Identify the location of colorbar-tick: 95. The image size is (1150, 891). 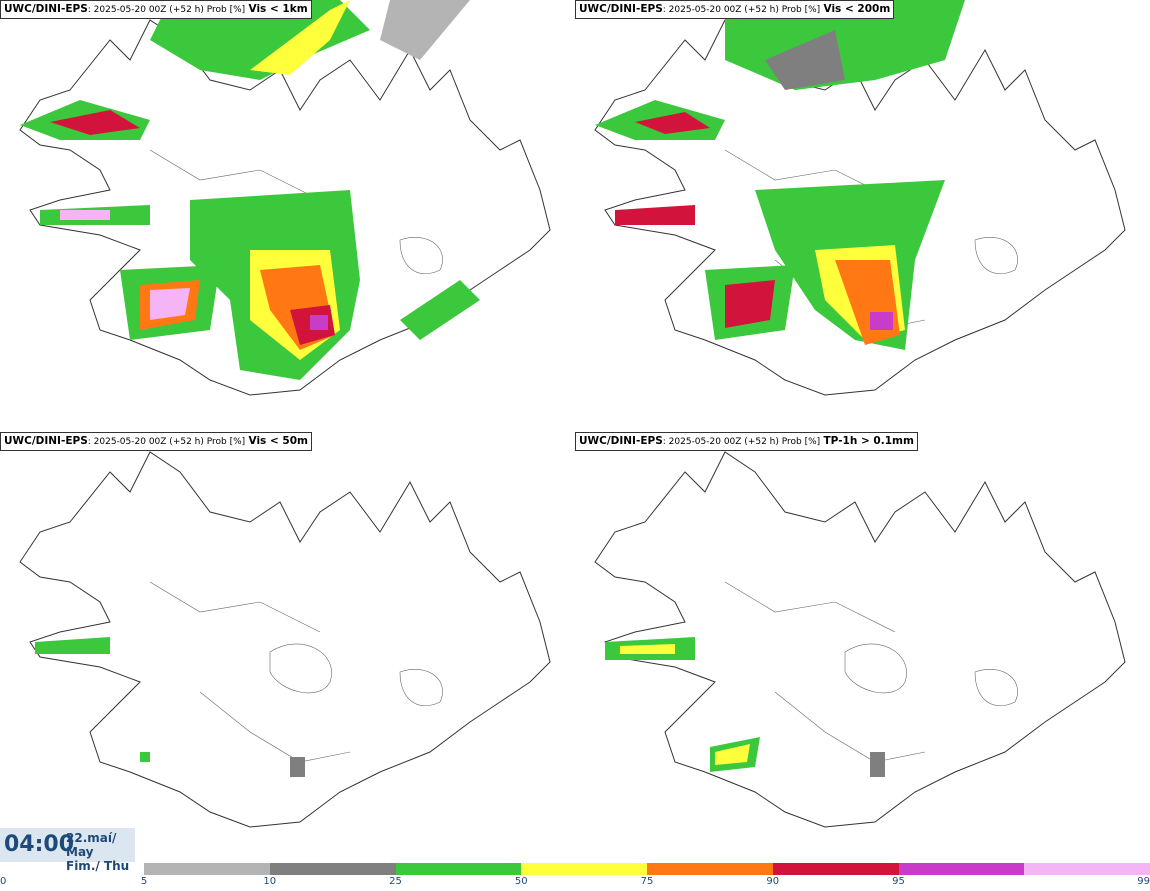
(898, 881).